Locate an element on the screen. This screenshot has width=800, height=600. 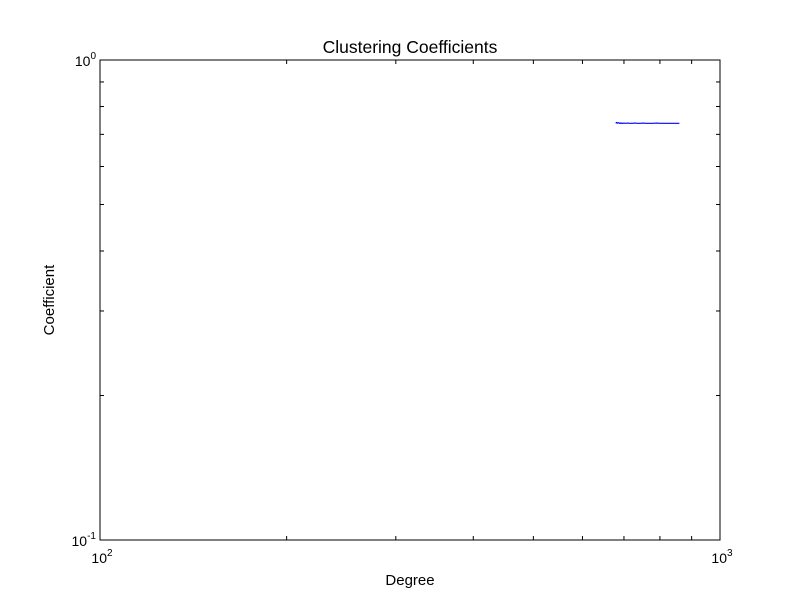
series-line is located at coordinates (647, 122).